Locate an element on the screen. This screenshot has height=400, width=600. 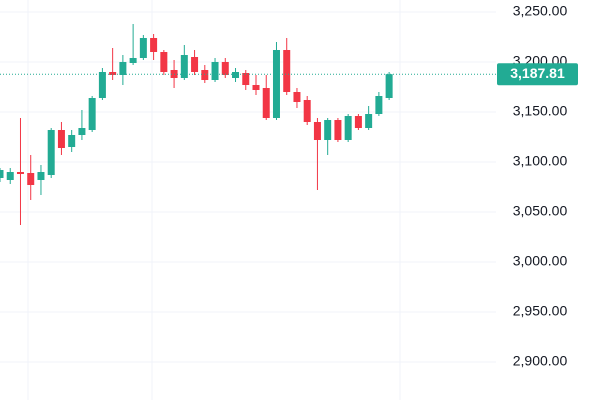
last-price-label: 3,187.81 is located at coordinates (537, 73).